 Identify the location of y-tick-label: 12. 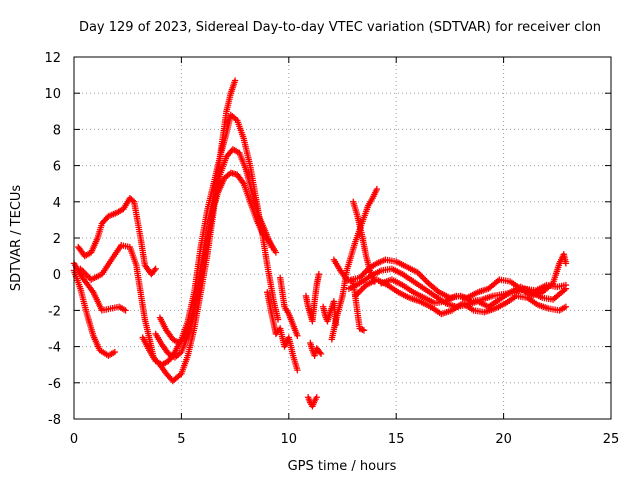
(52, 58).